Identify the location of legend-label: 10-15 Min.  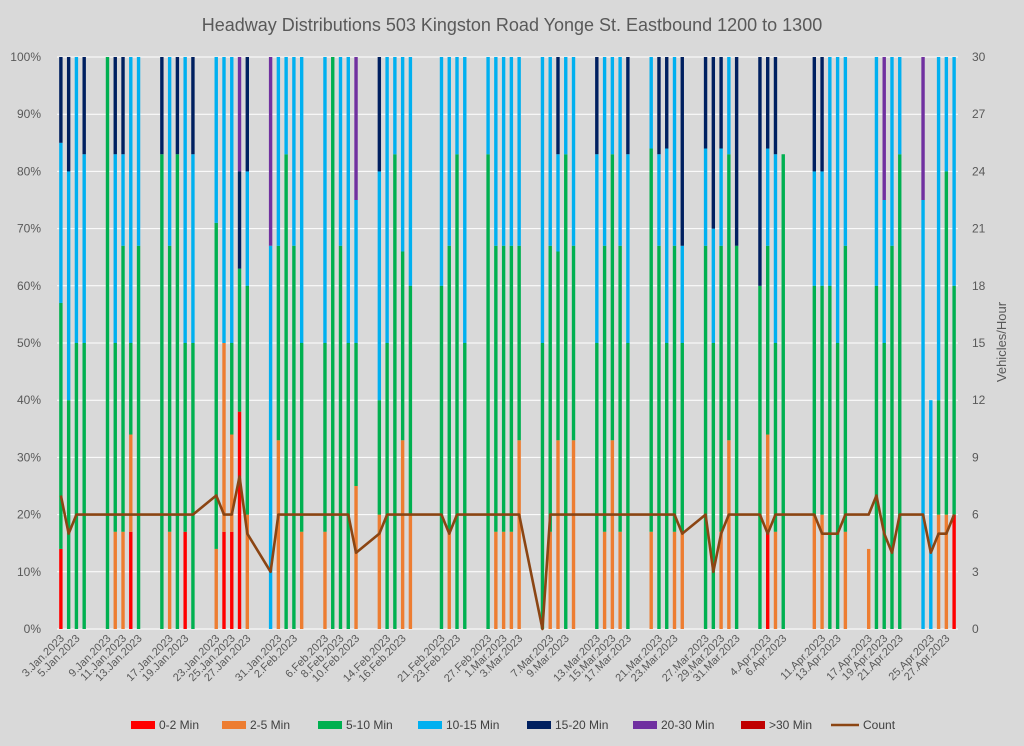
(472, 725).